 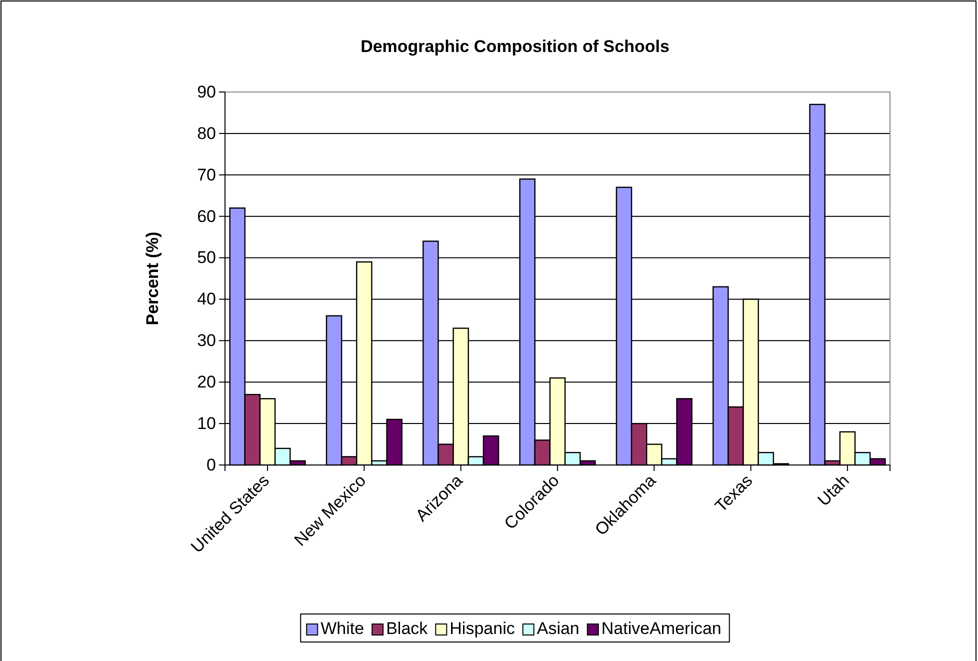 I want to click on legend-label: Black, so click(x=407, y=628).